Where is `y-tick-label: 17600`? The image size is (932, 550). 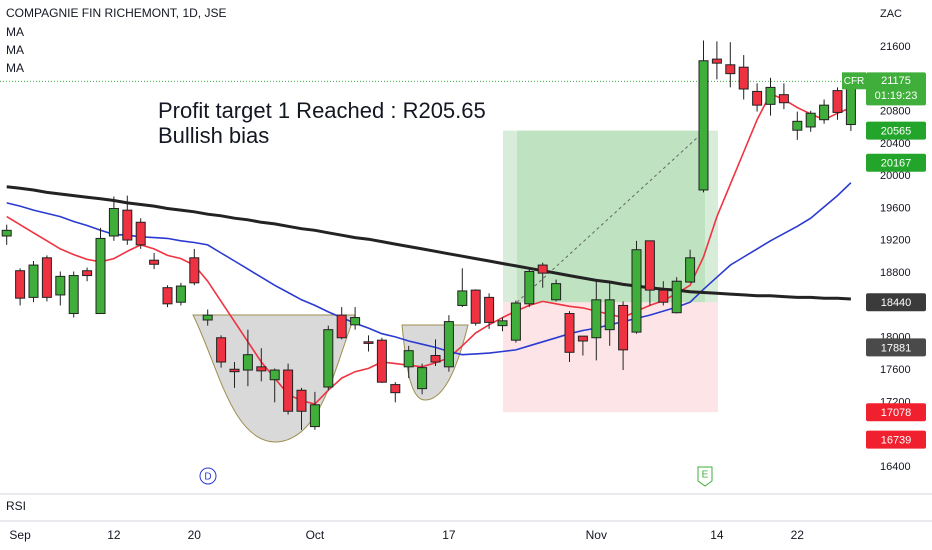
y-tick-label: 17600 is located at coordinates (895, 370).